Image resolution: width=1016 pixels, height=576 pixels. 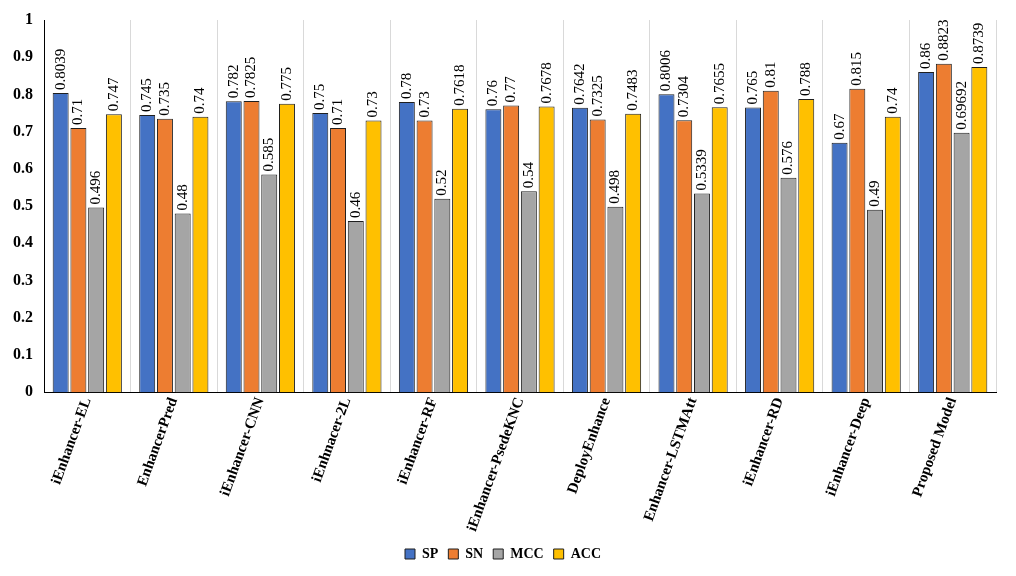 What do you see at coordinates (492, 93) in the screenshot?
I see `data-label: 0.76` at bounding box center [492, 93].